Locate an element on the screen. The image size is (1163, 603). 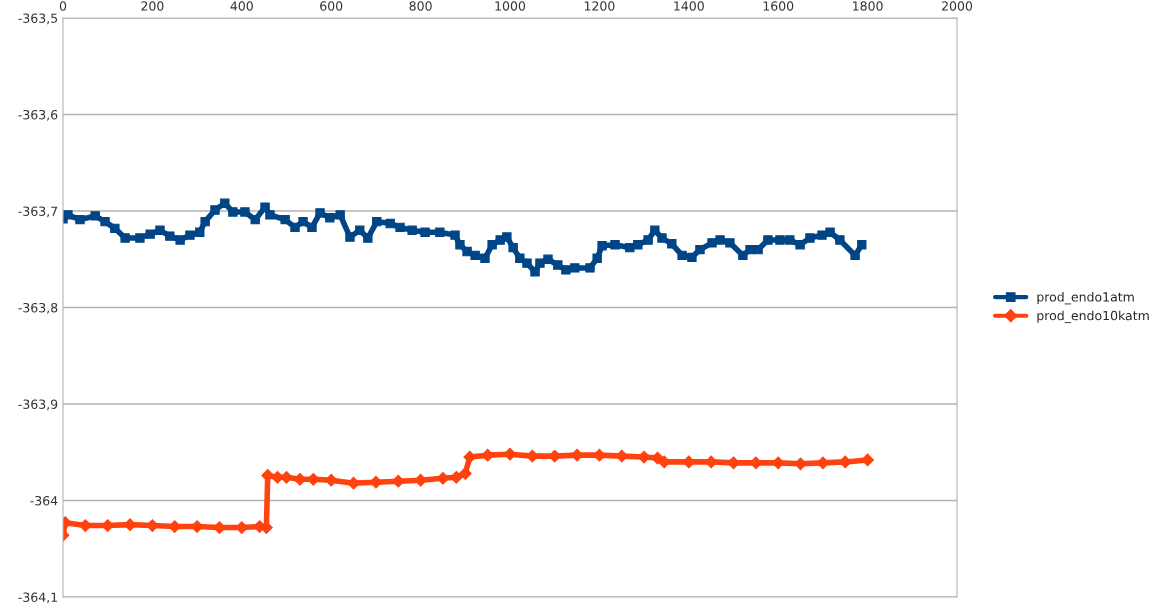
legend-label: prod_endo1atm is located at coordinates (1085, 298).